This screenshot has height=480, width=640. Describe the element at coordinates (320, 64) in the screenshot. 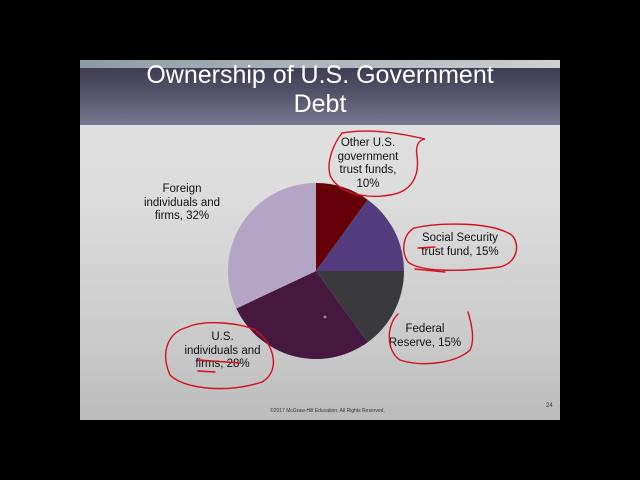

I see `slide-top-bar` at that location.